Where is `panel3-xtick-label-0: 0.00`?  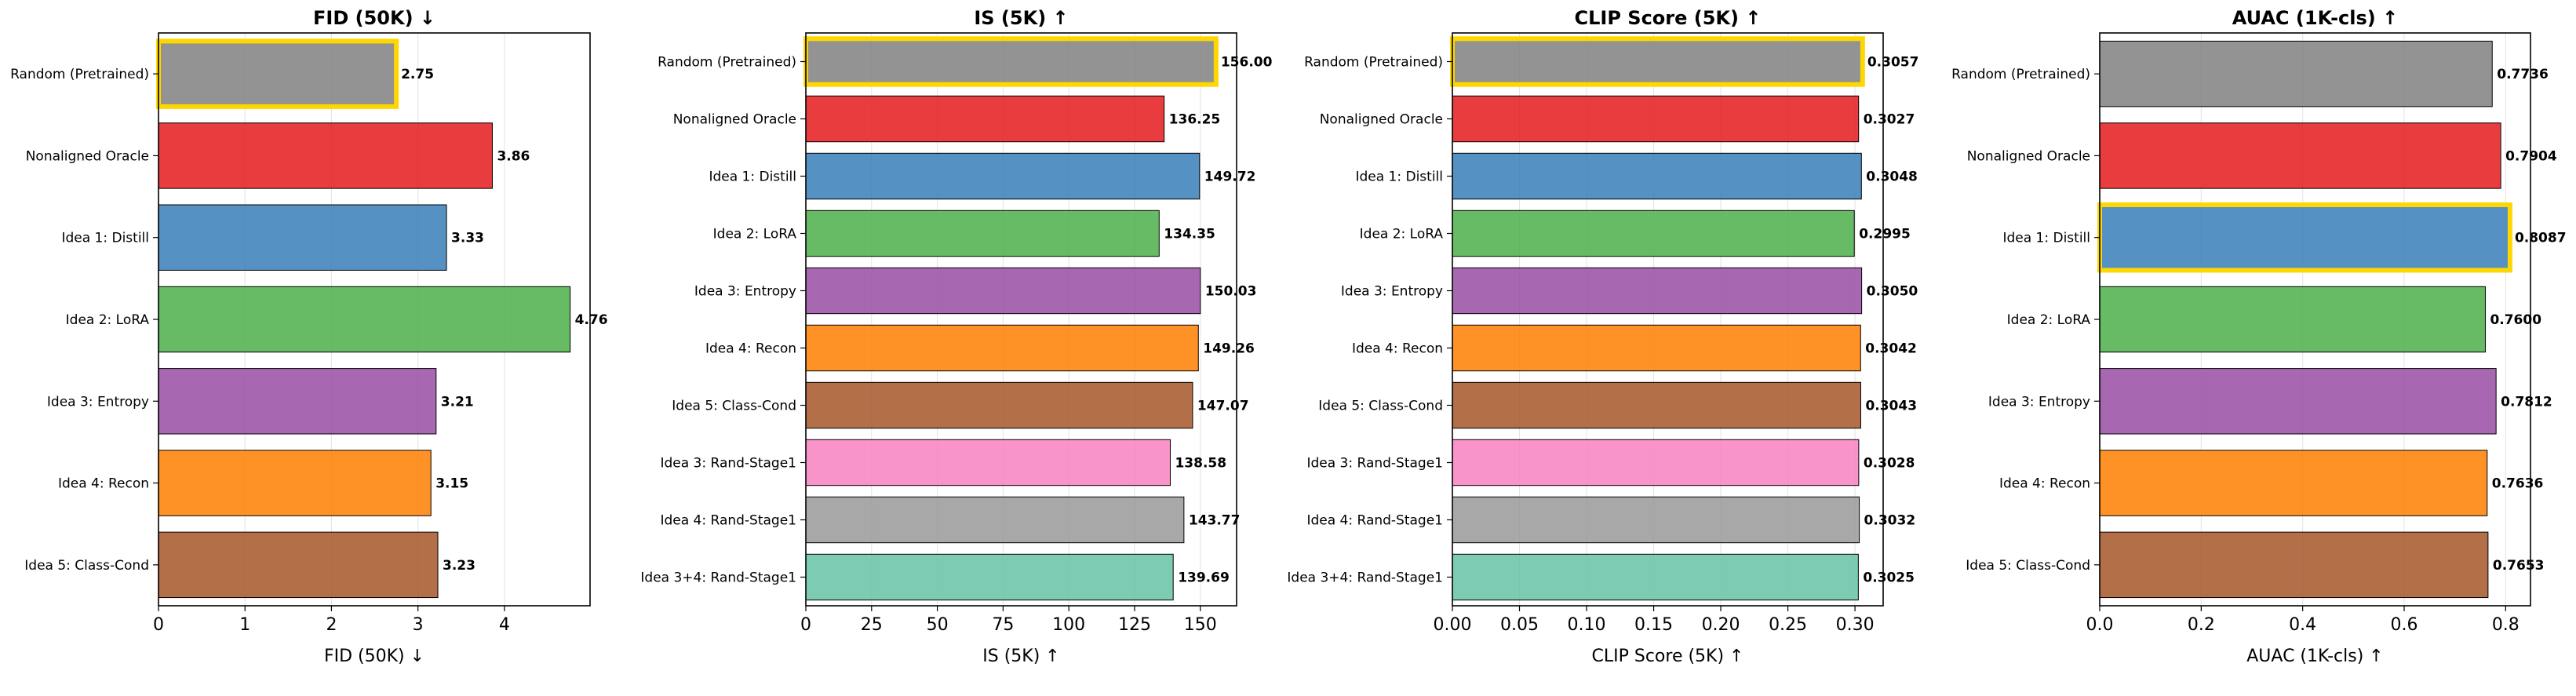 panel3-xtick-label-0: 0.00 is located at coordinates (1453, 625).